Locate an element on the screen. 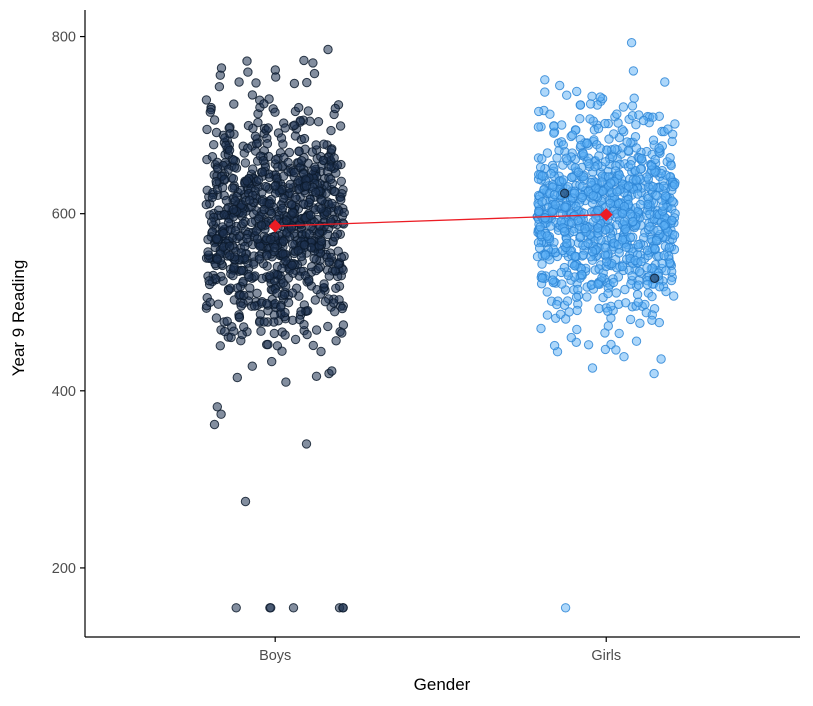 The height and width of the screenshot is (706, 813). mean-line is located at coordinates (441, 220).